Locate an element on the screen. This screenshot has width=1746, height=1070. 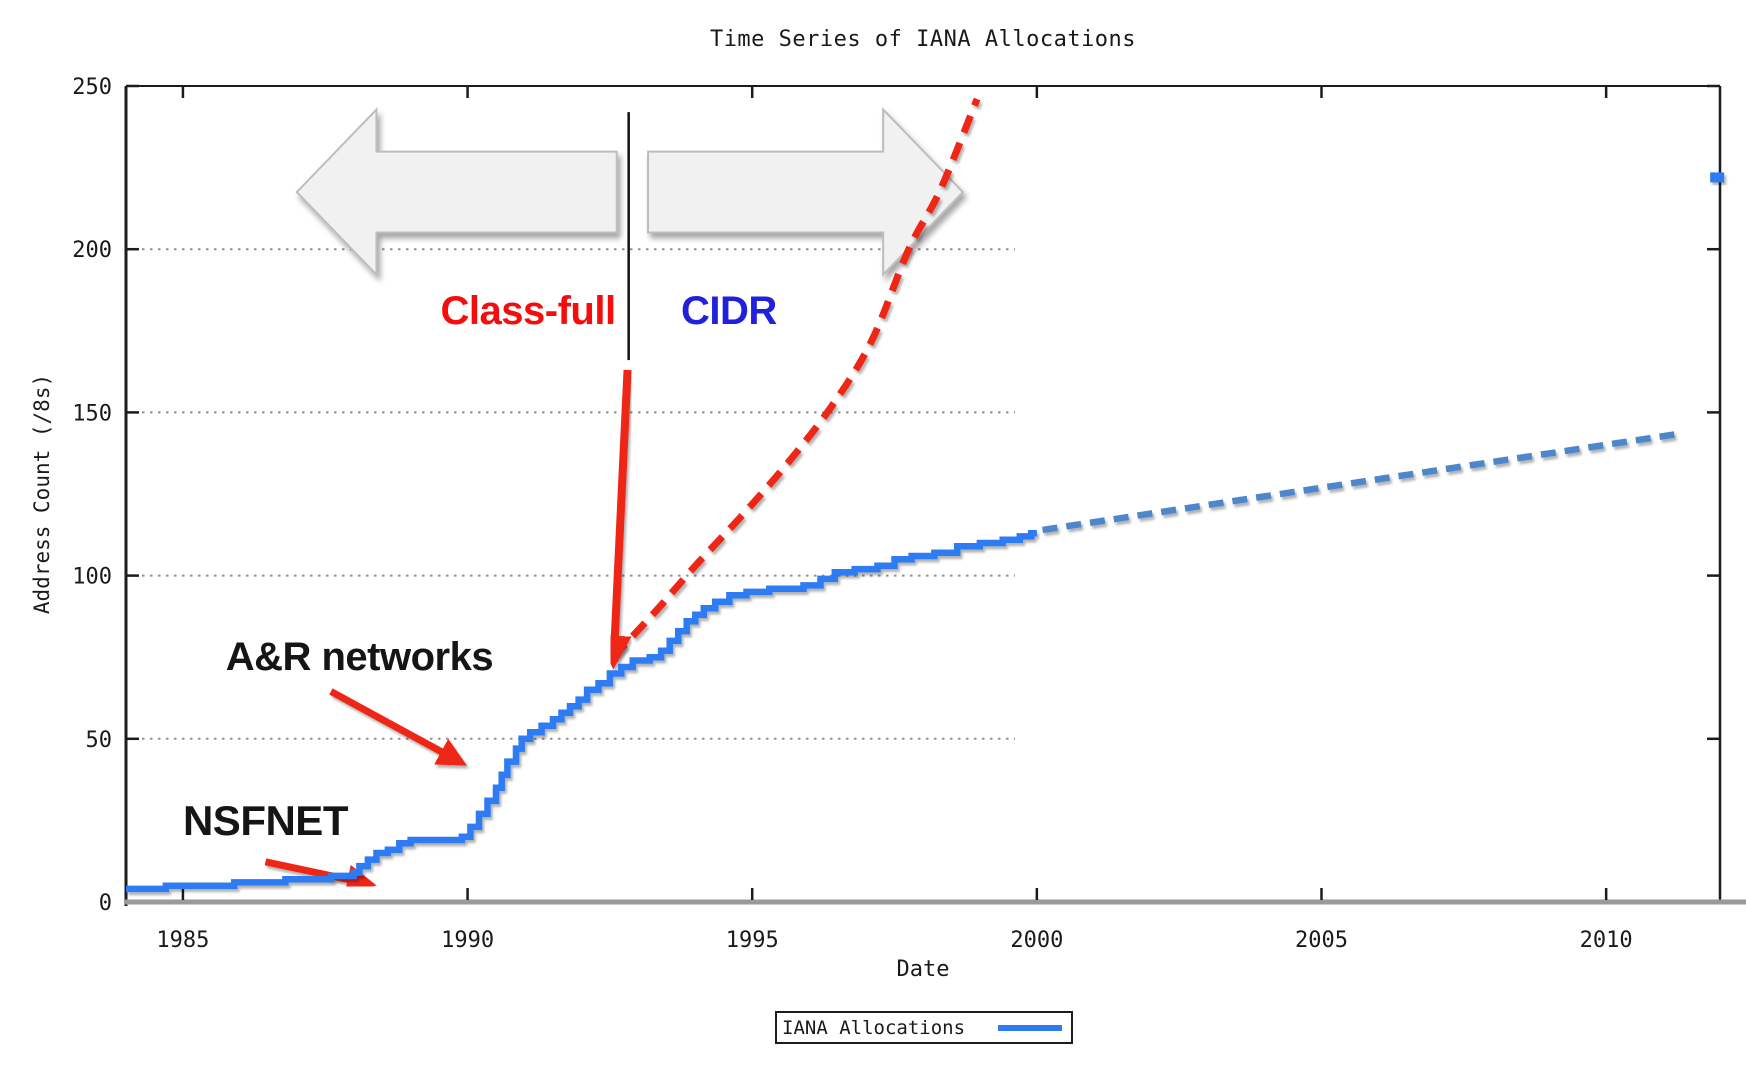
chart-title: Time Series of IANA Allocations is located at coordinates (923, 39).